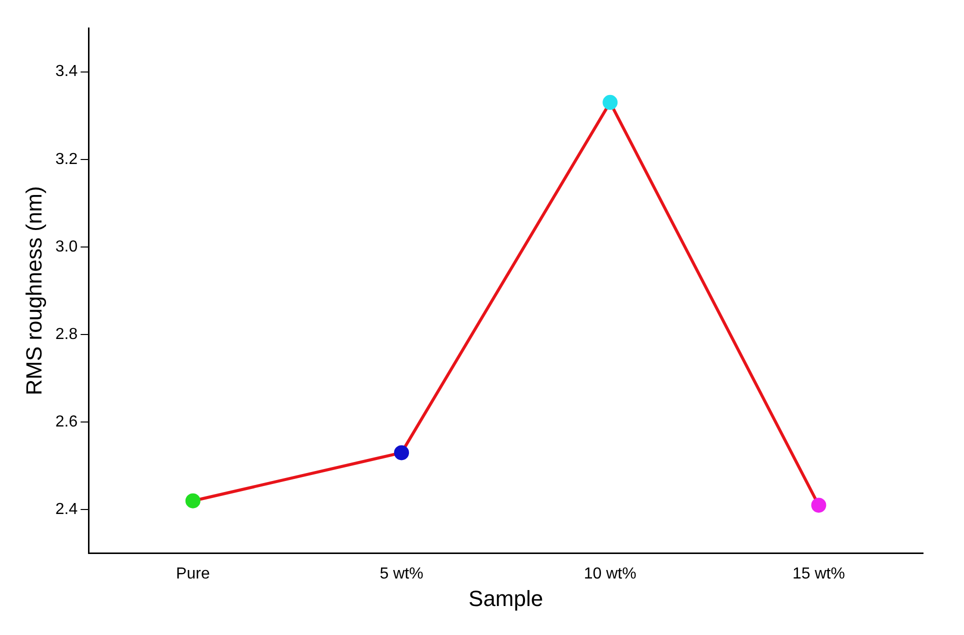 Image resolution: width=964 pixels, height=635 pixels. Describe the element at coordinates (193, 573) in the screenshot. I see `x-tick-label: Pure` at that location.